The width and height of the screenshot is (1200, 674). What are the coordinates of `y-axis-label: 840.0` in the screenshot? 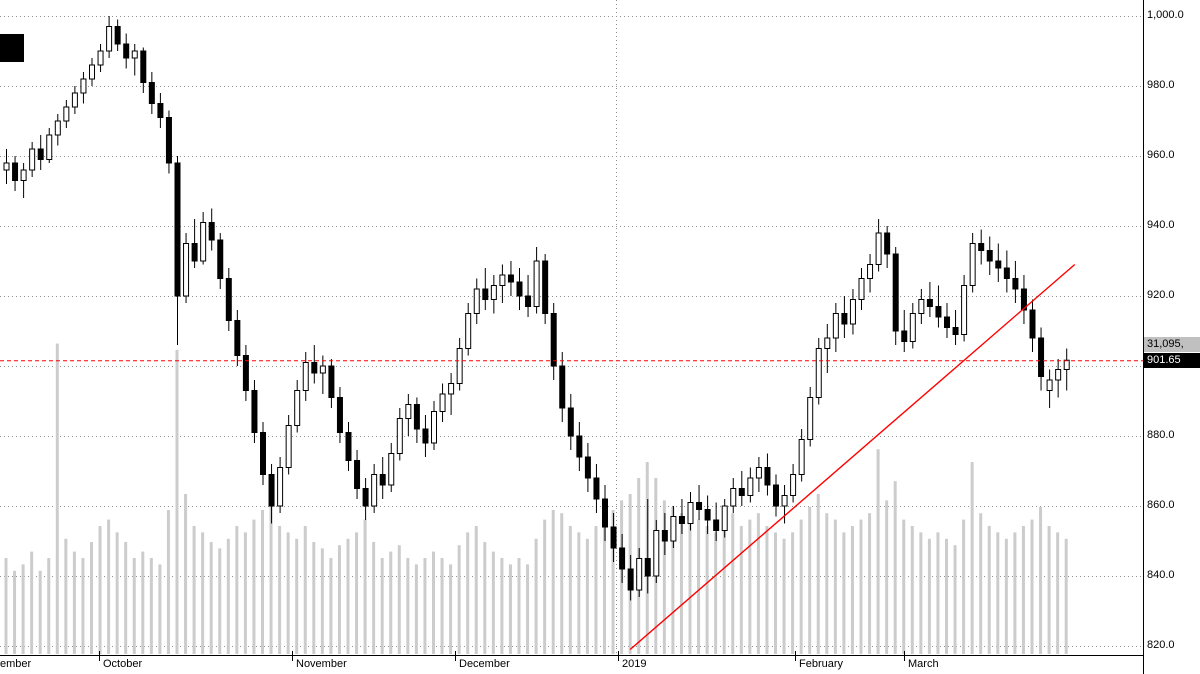 It's located at (1161, 575).